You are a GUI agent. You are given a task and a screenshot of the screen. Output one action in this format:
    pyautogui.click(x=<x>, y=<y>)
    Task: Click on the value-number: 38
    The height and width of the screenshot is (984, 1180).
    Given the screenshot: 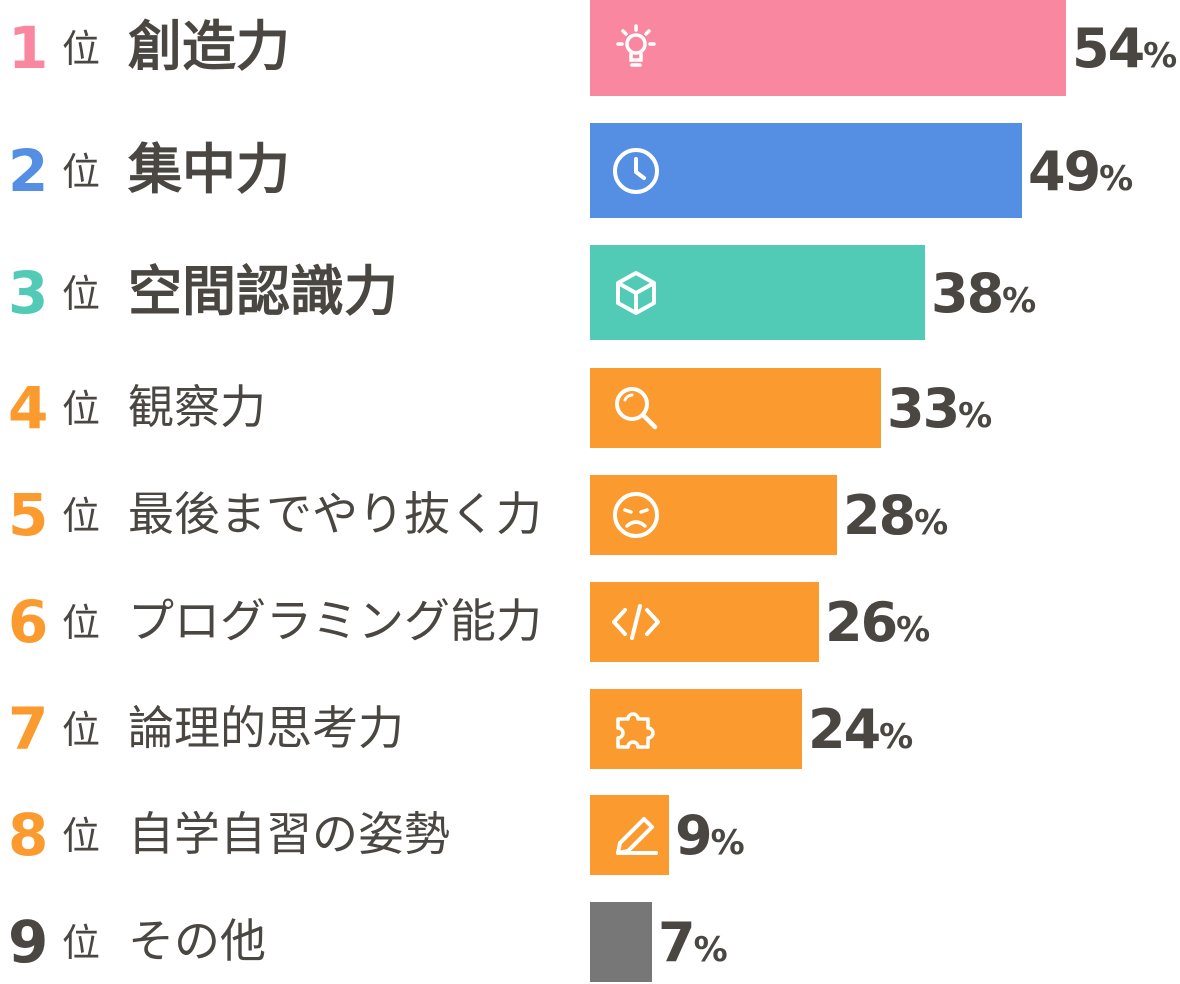 What is the action you would take?
    pyautogui.click(x=967, y=293)
    